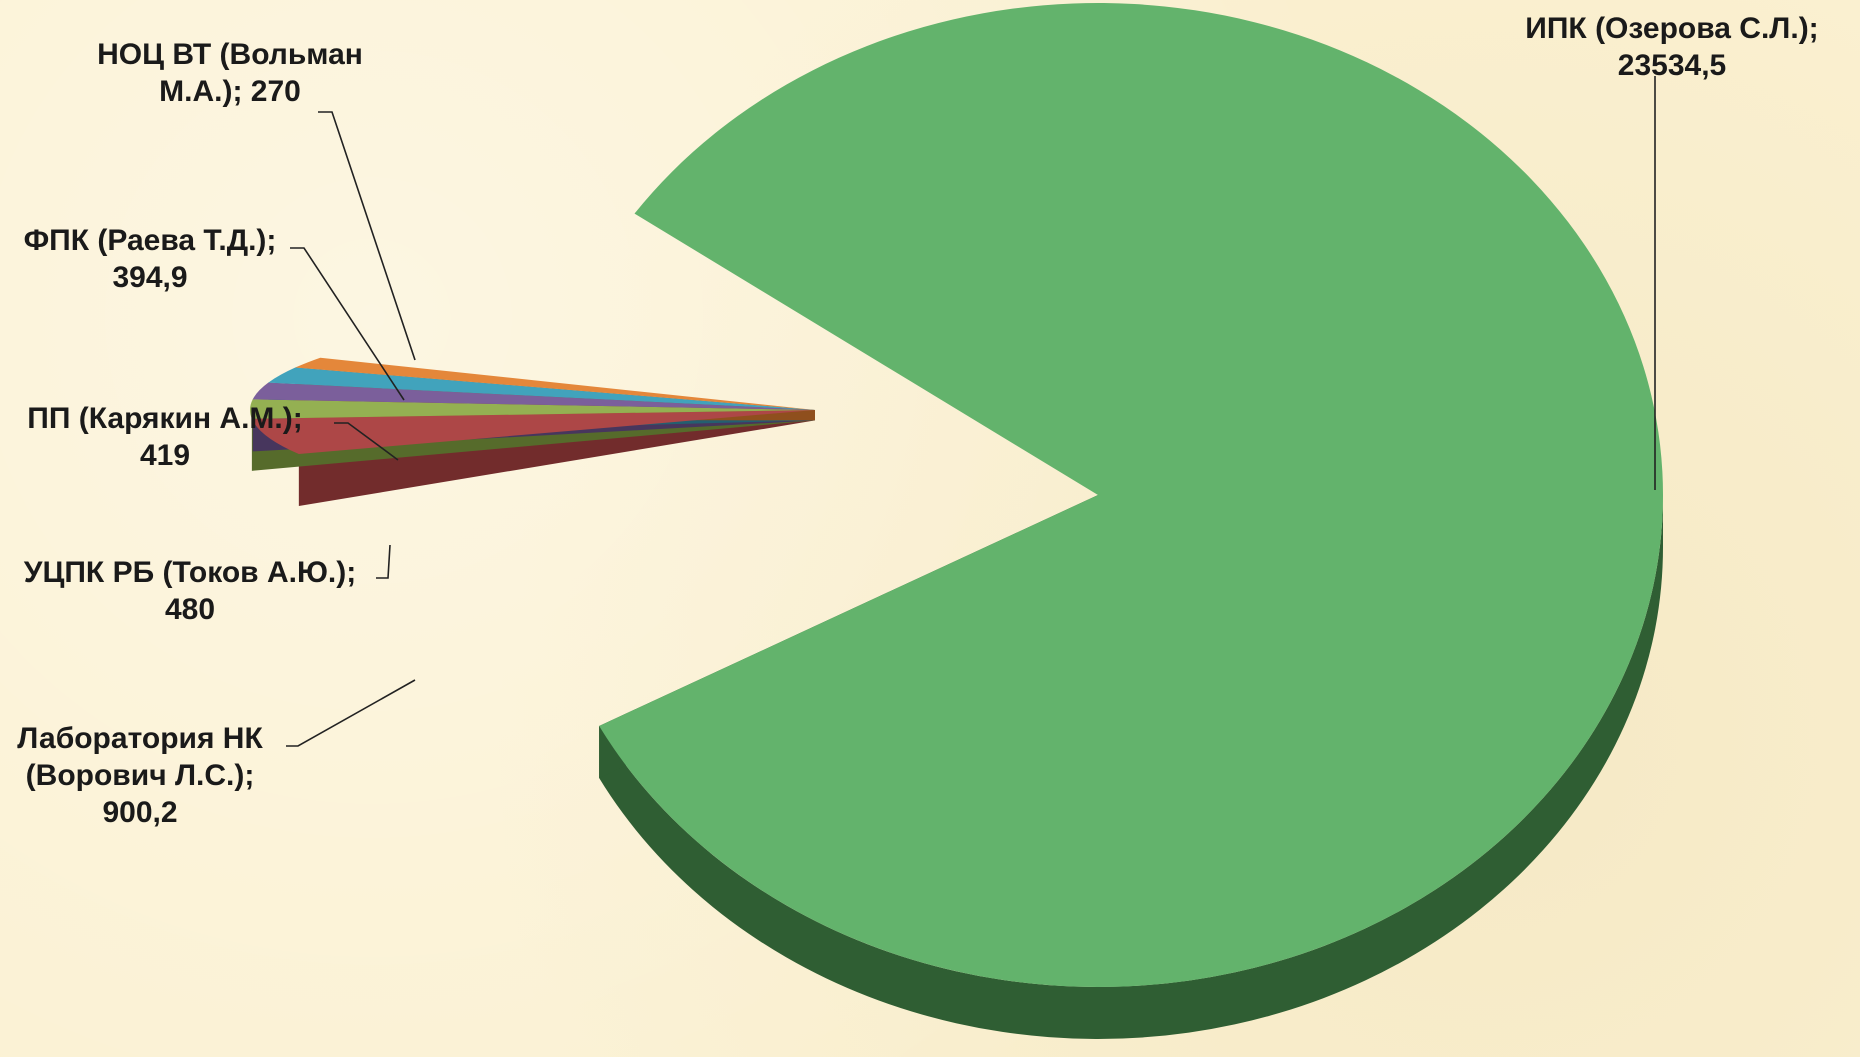  Describe the element at coordinates (139, 812) in the screenshot. I see `label-lab-nk-line: 900,2` at that location.